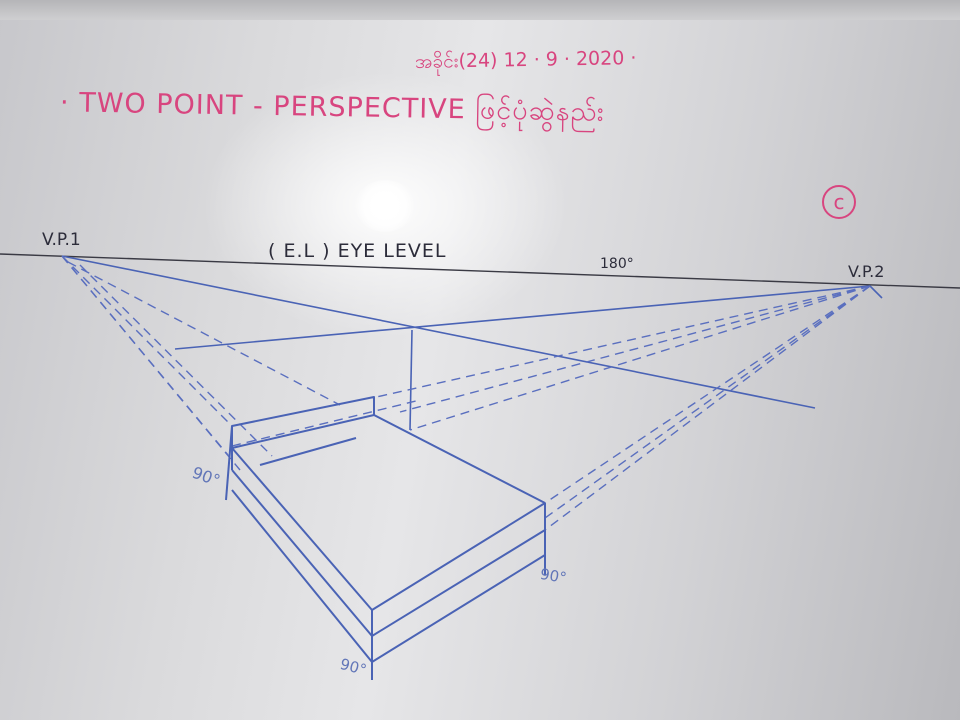  Describe the element at coordinates (357, 251) in the screenshot. I see `eye-level-label: ( E.L ) EYE LEVEL` at that location.